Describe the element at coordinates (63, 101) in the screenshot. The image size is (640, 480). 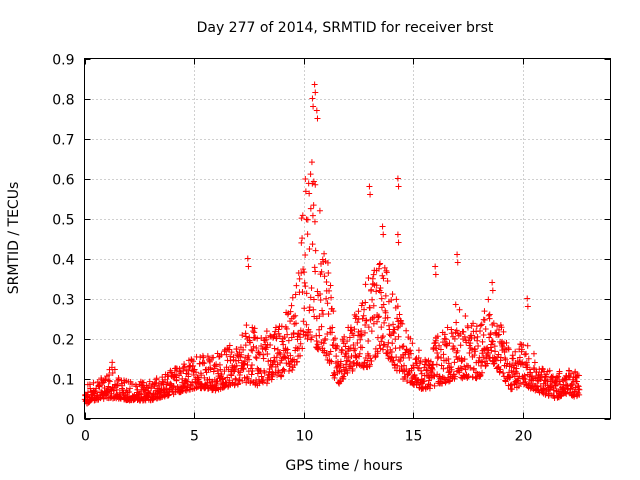
I see `y-tick-label: 0.8` at that location.